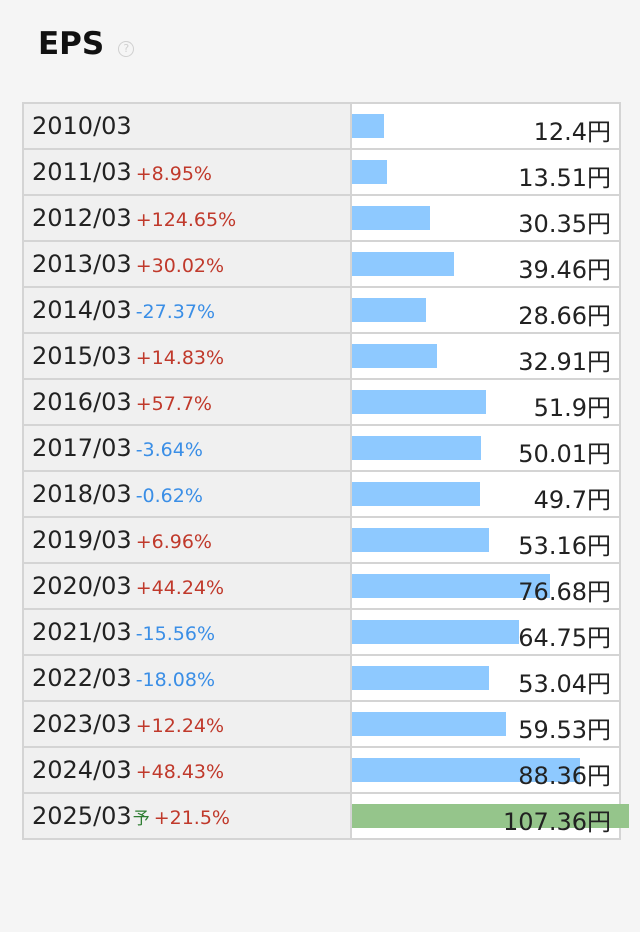  I want to click on eps-value: 59.53円, so click(564, 730).